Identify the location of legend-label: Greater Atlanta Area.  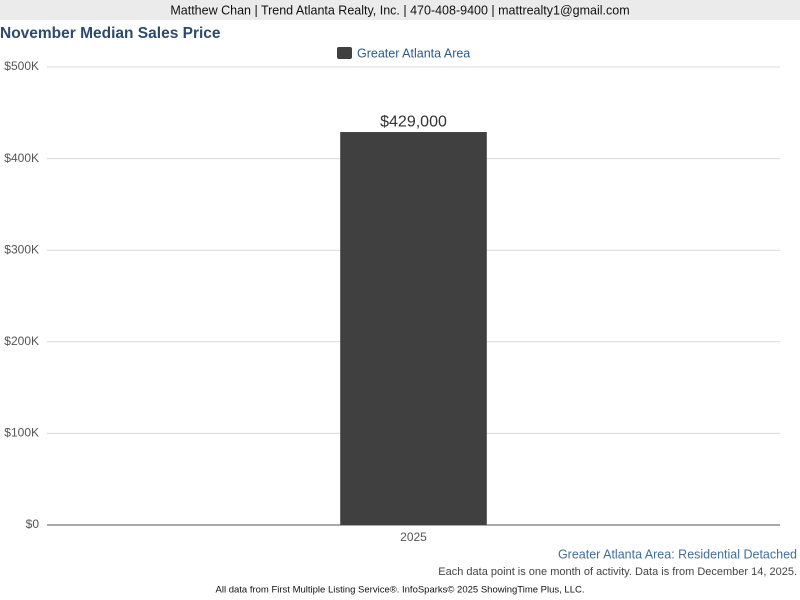
(413, 53).